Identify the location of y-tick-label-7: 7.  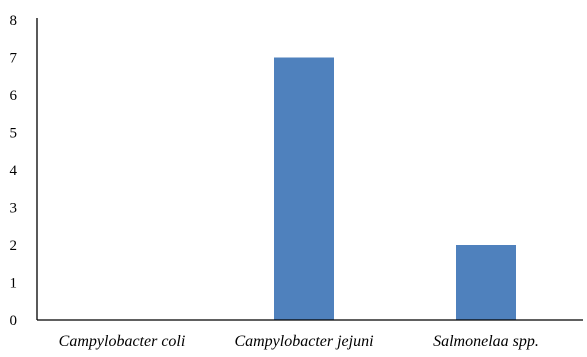
(14, 59).